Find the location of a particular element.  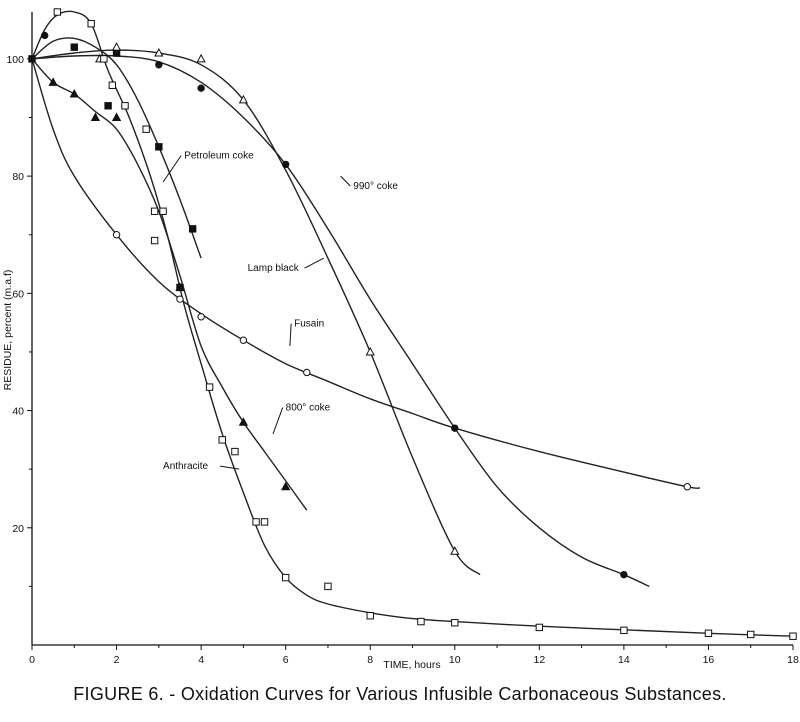

petroleum-coke-curve is located at coordinates (116, 148).